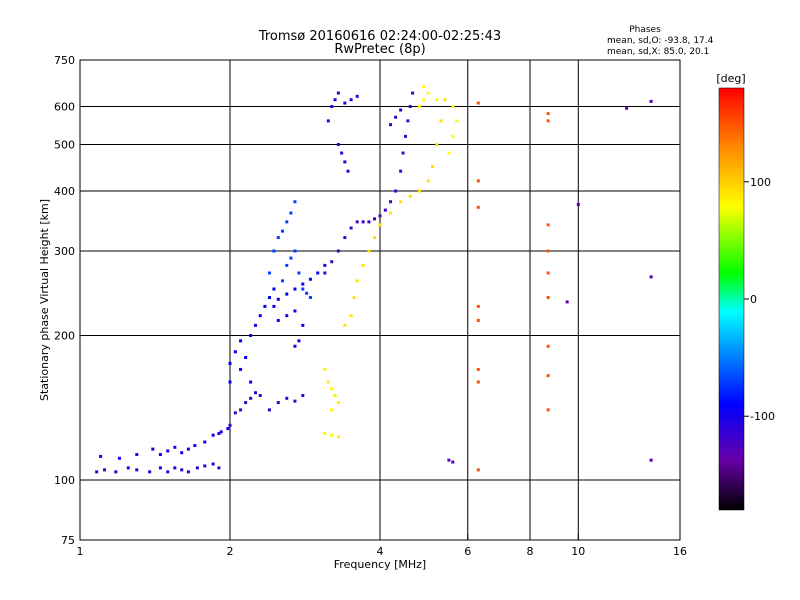  I want to click on colorbar-ticks: 100 0 -100, so click(759, 299).